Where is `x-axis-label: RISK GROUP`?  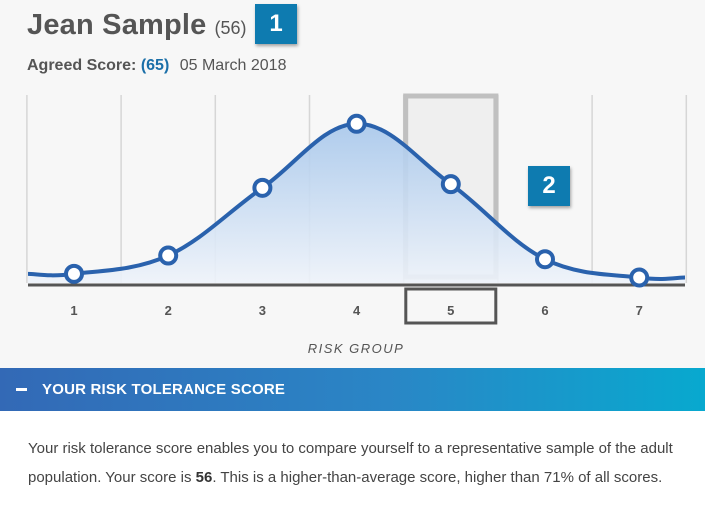
x-axis-label: RISK GROUP is located at coordinates (356, 348).